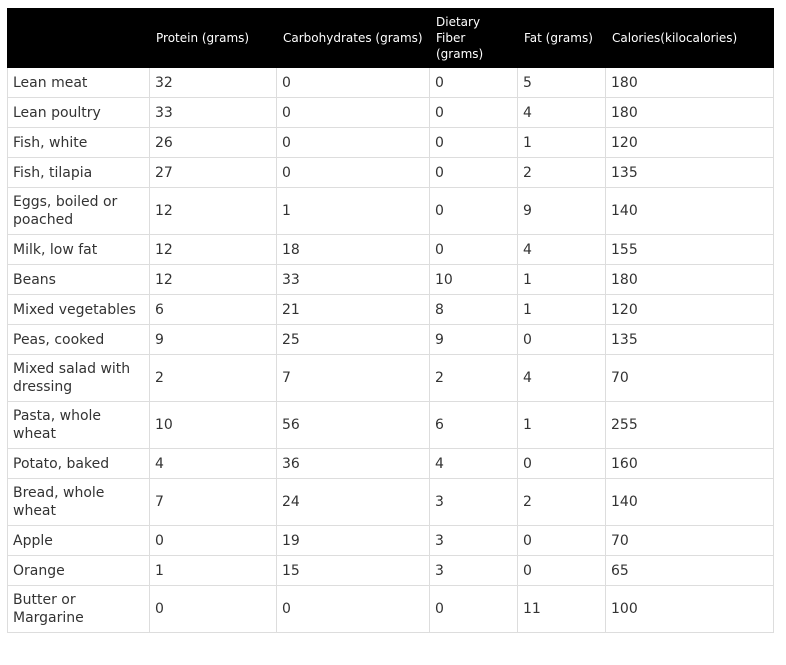 Image resolution: width=786 pixels, height=665 pixels. I want to click on table-row: Mixed vegetables 6 21 8 1 120, so click(390, 309).